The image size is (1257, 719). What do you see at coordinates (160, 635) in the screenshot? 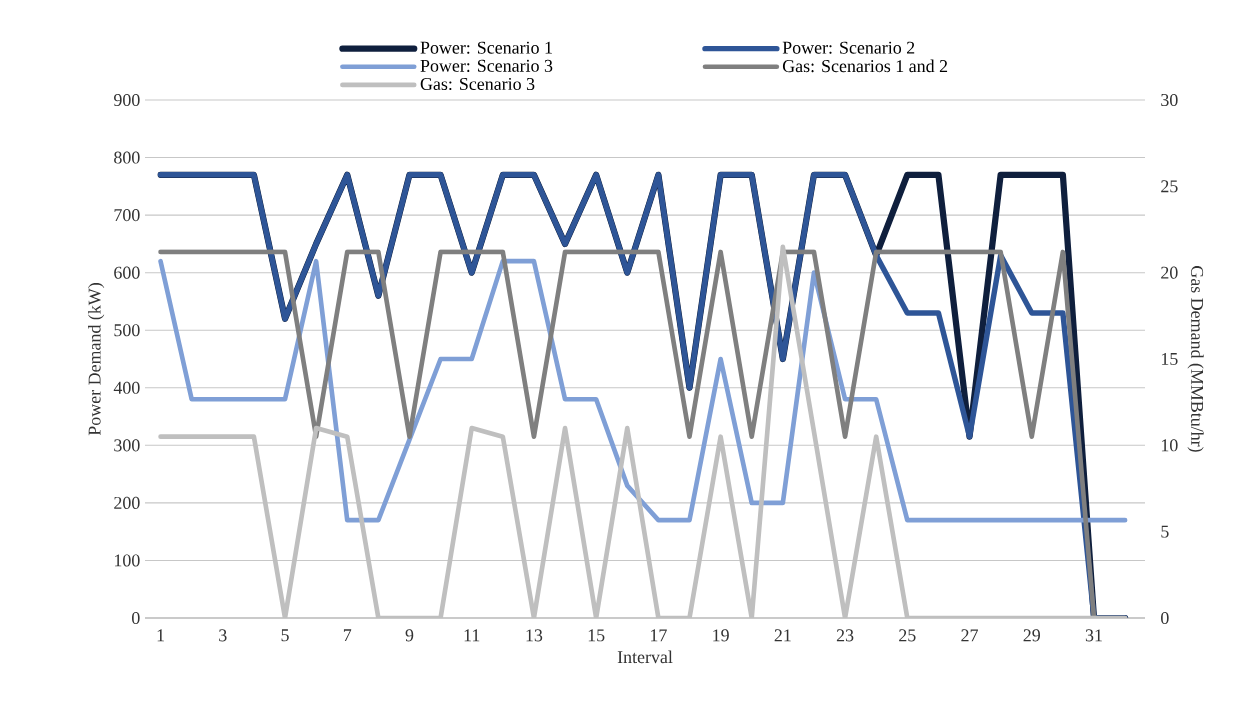
I see `x-tick-label: 1` at bounding box center [160, 635].